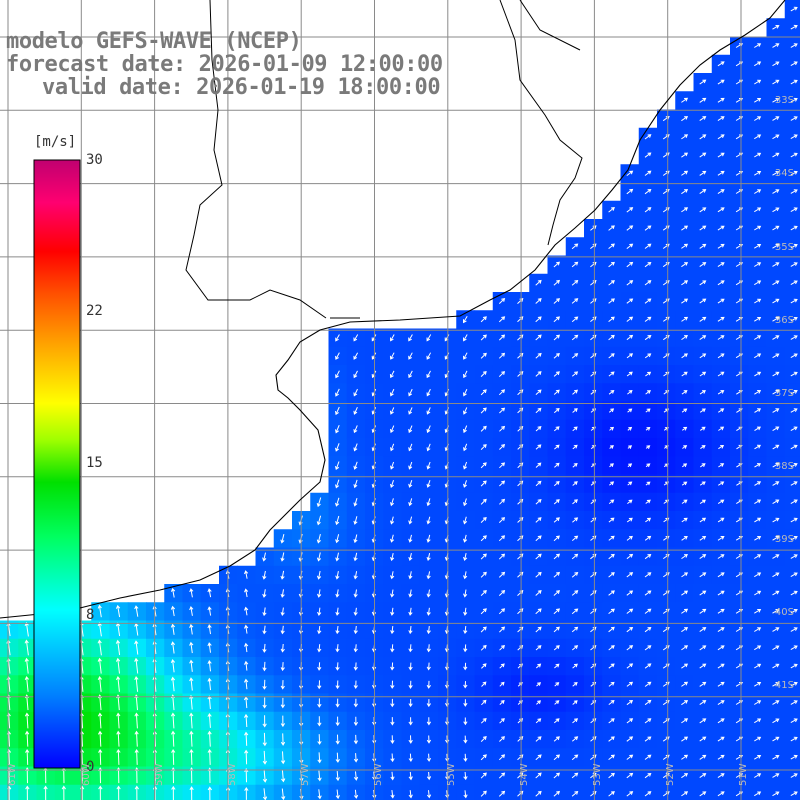 This screenshot has height=800, width=800. I want to click on lon-label: 53W, so click(597, 774).